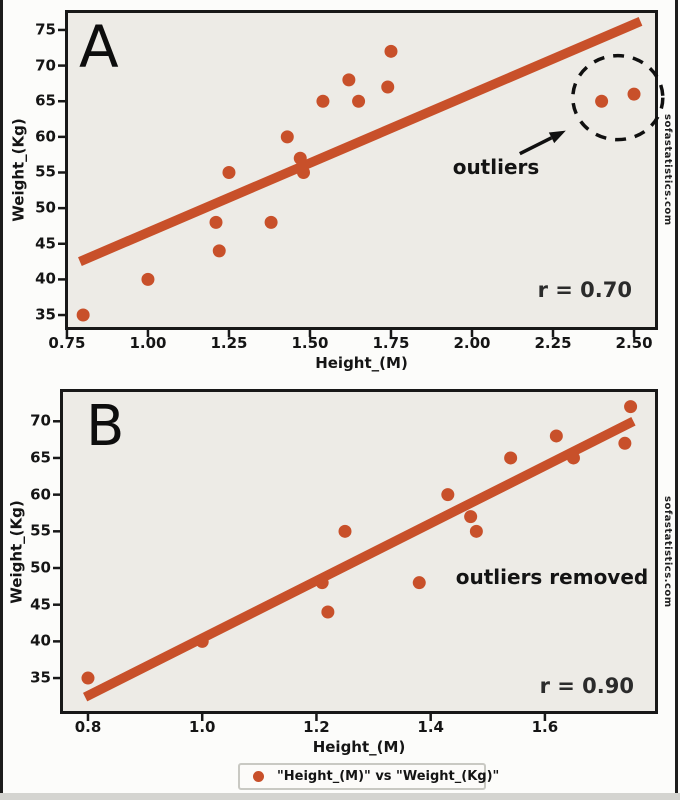 This screenshot has height=800, width=680. What do you see at coordinates (148, 343) in the screenshot?
I see `x-tick-label: 1.00` at bounding box center [148, 343].